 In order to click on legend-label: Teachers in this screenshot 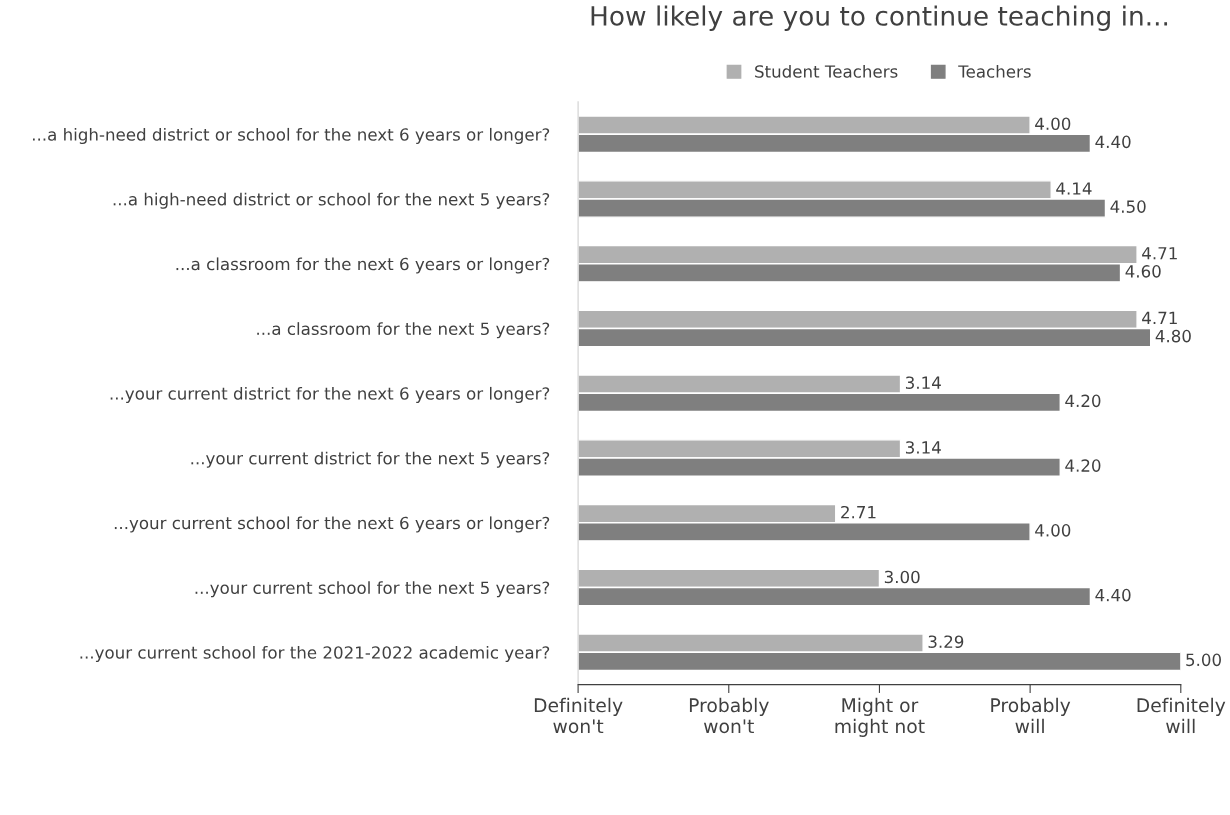, I will do `click(994, 71)`.